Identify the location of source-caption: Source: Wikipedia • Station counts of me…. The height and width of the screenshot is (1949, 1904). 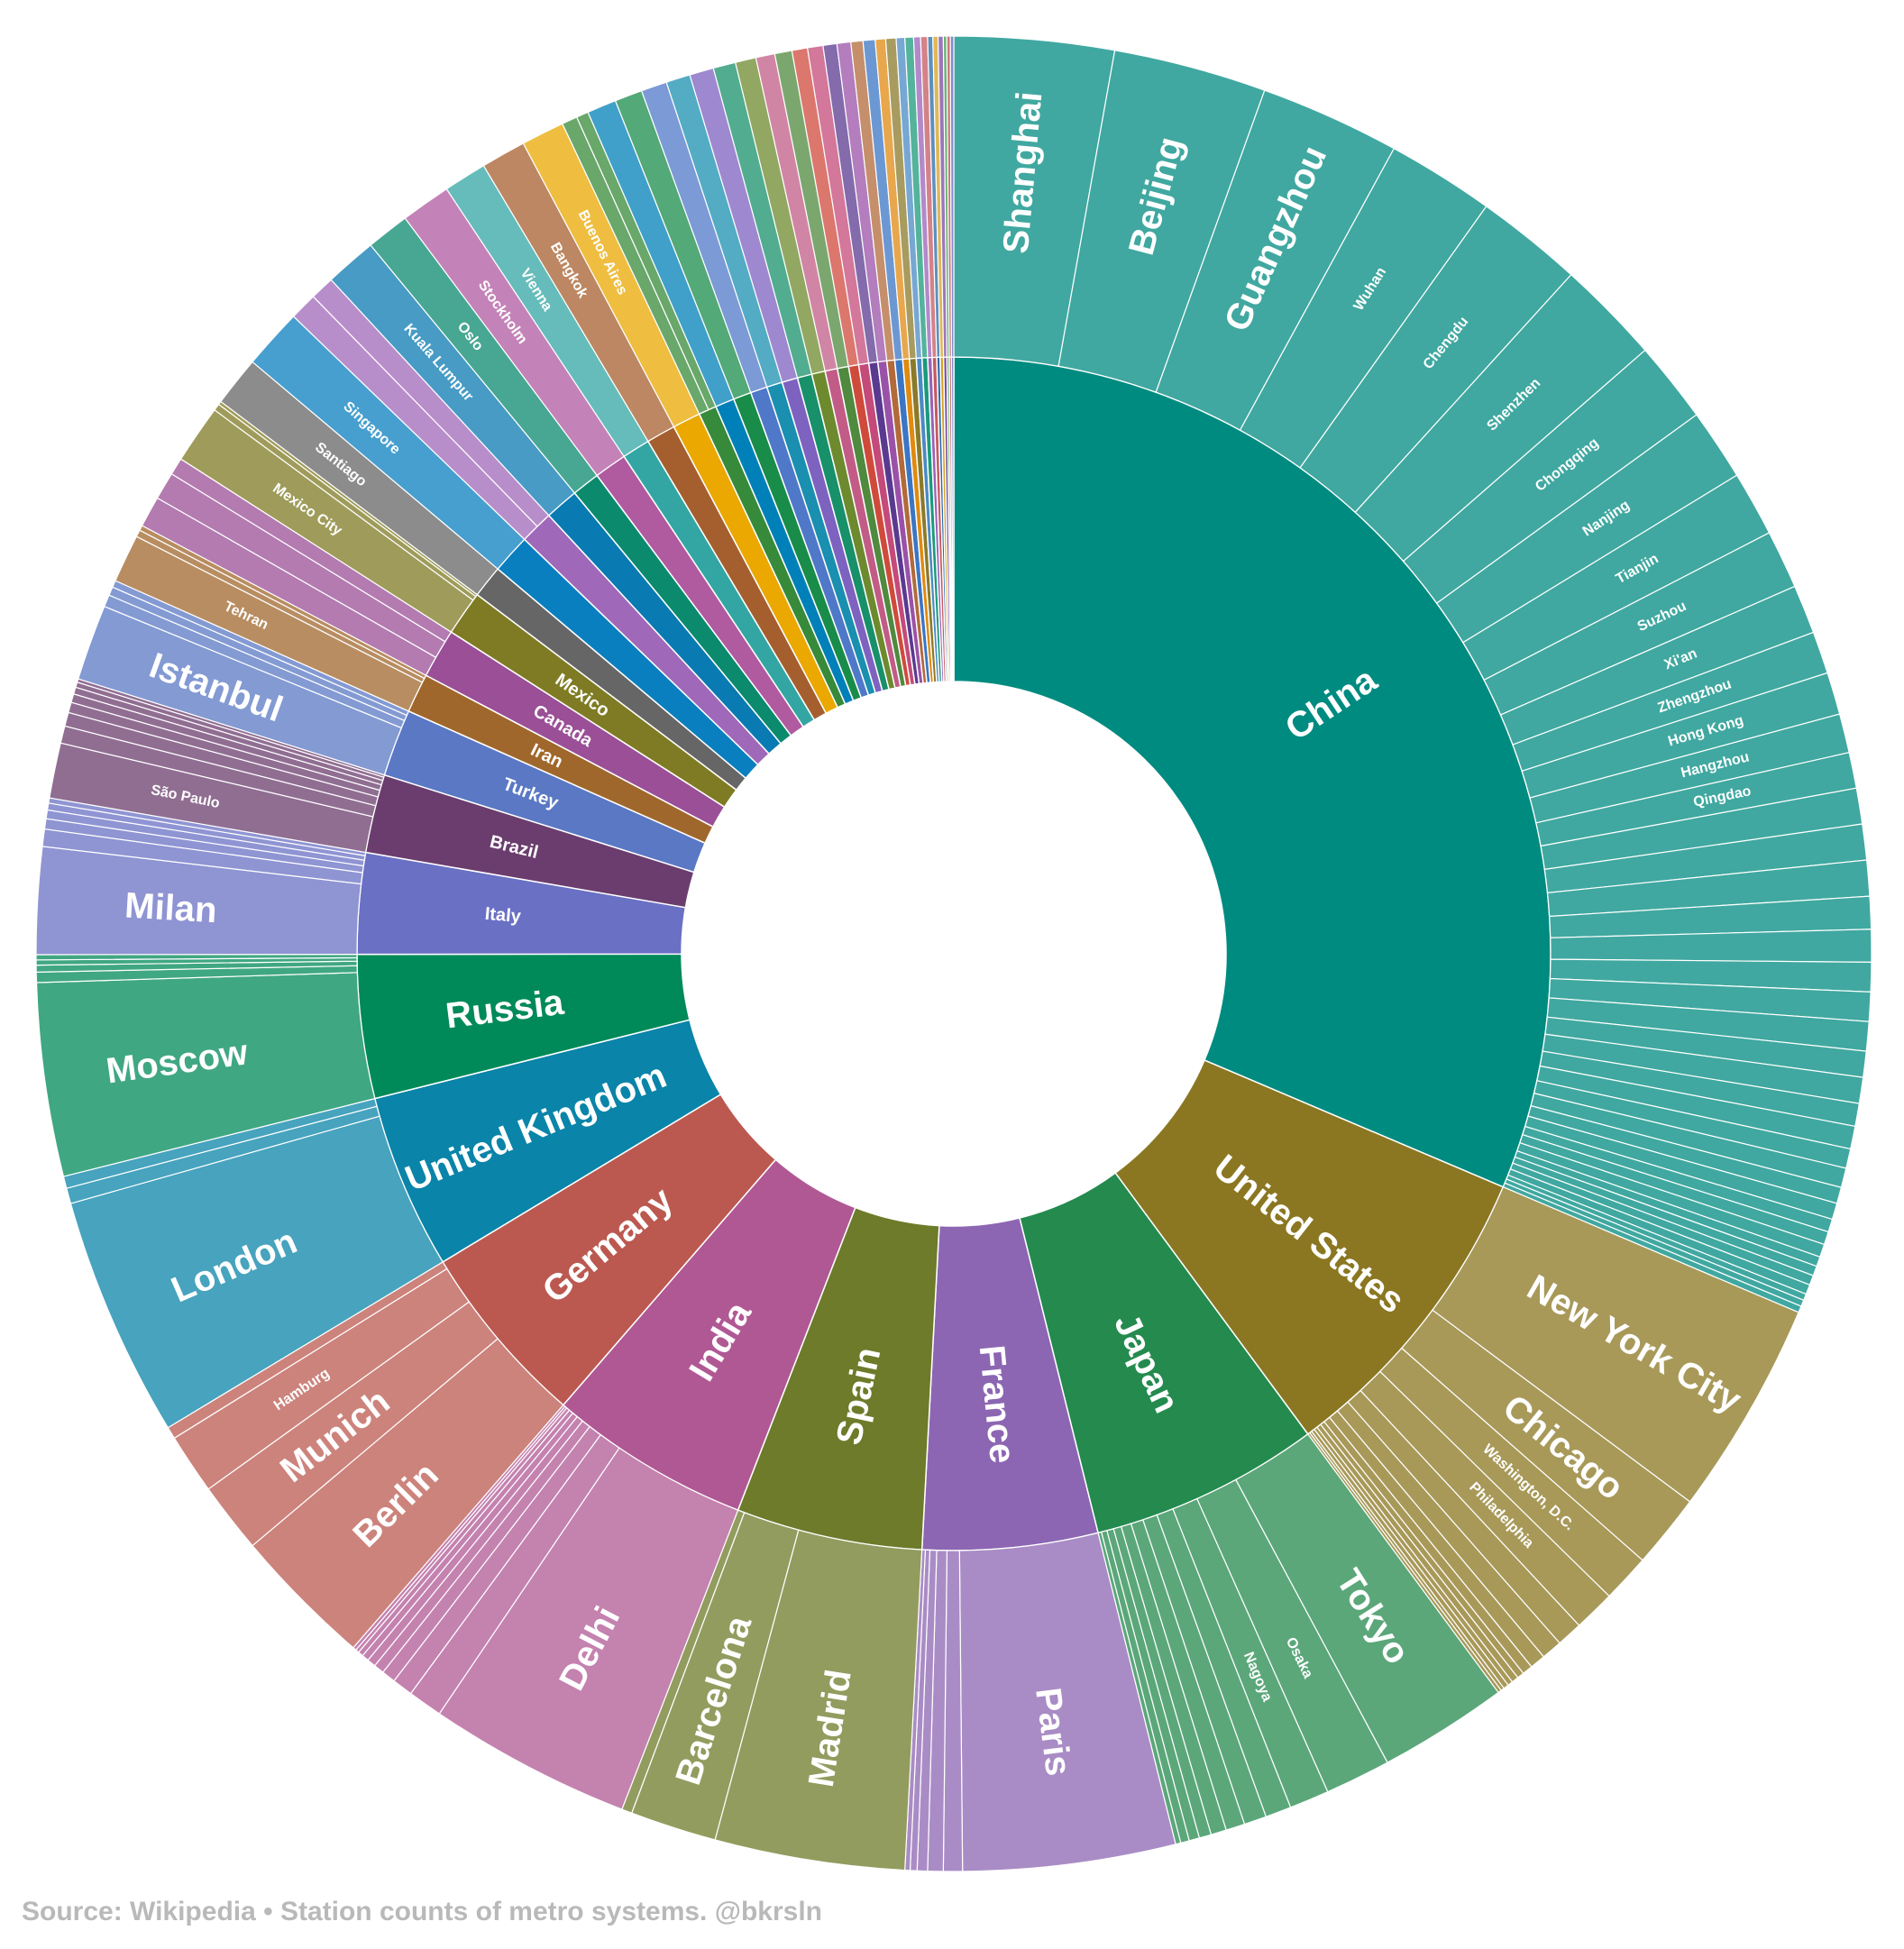
(422, 1911).